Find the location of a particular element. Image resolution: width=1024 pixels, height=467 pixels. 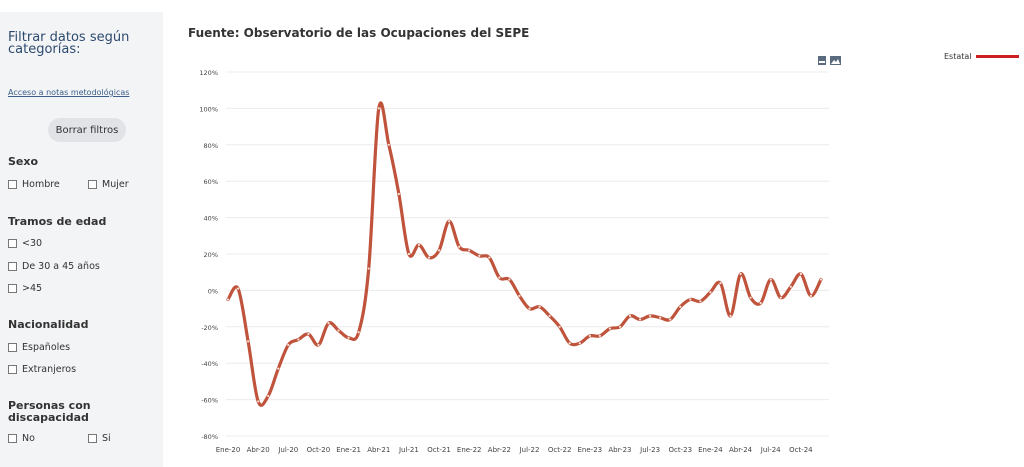

methodology-notes-link: Acceso a notas metodológicas is located at coordinates (69, 92).